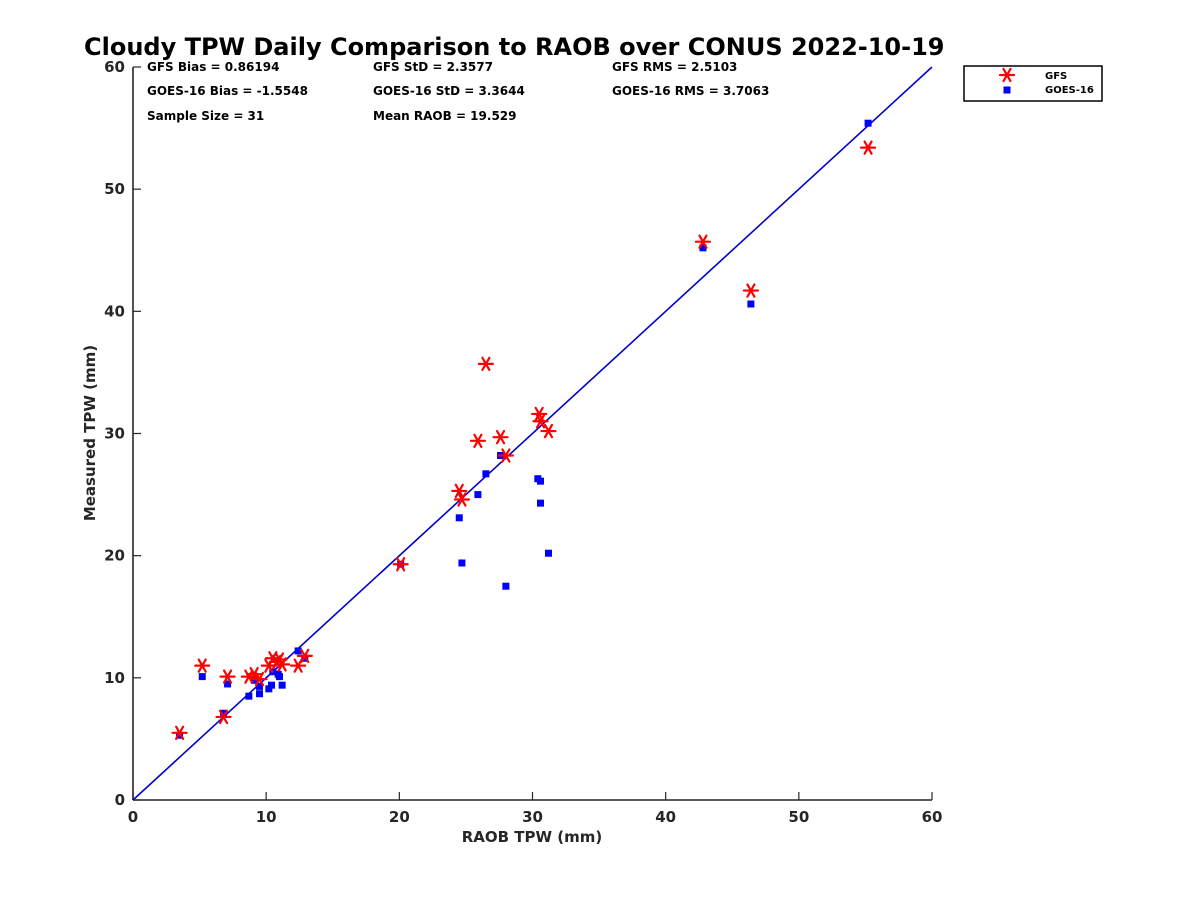 Image resolution: width=1200 pixels, height=900 pixels. I want to click on legend-goes16-symbol, so click(1007, 90).